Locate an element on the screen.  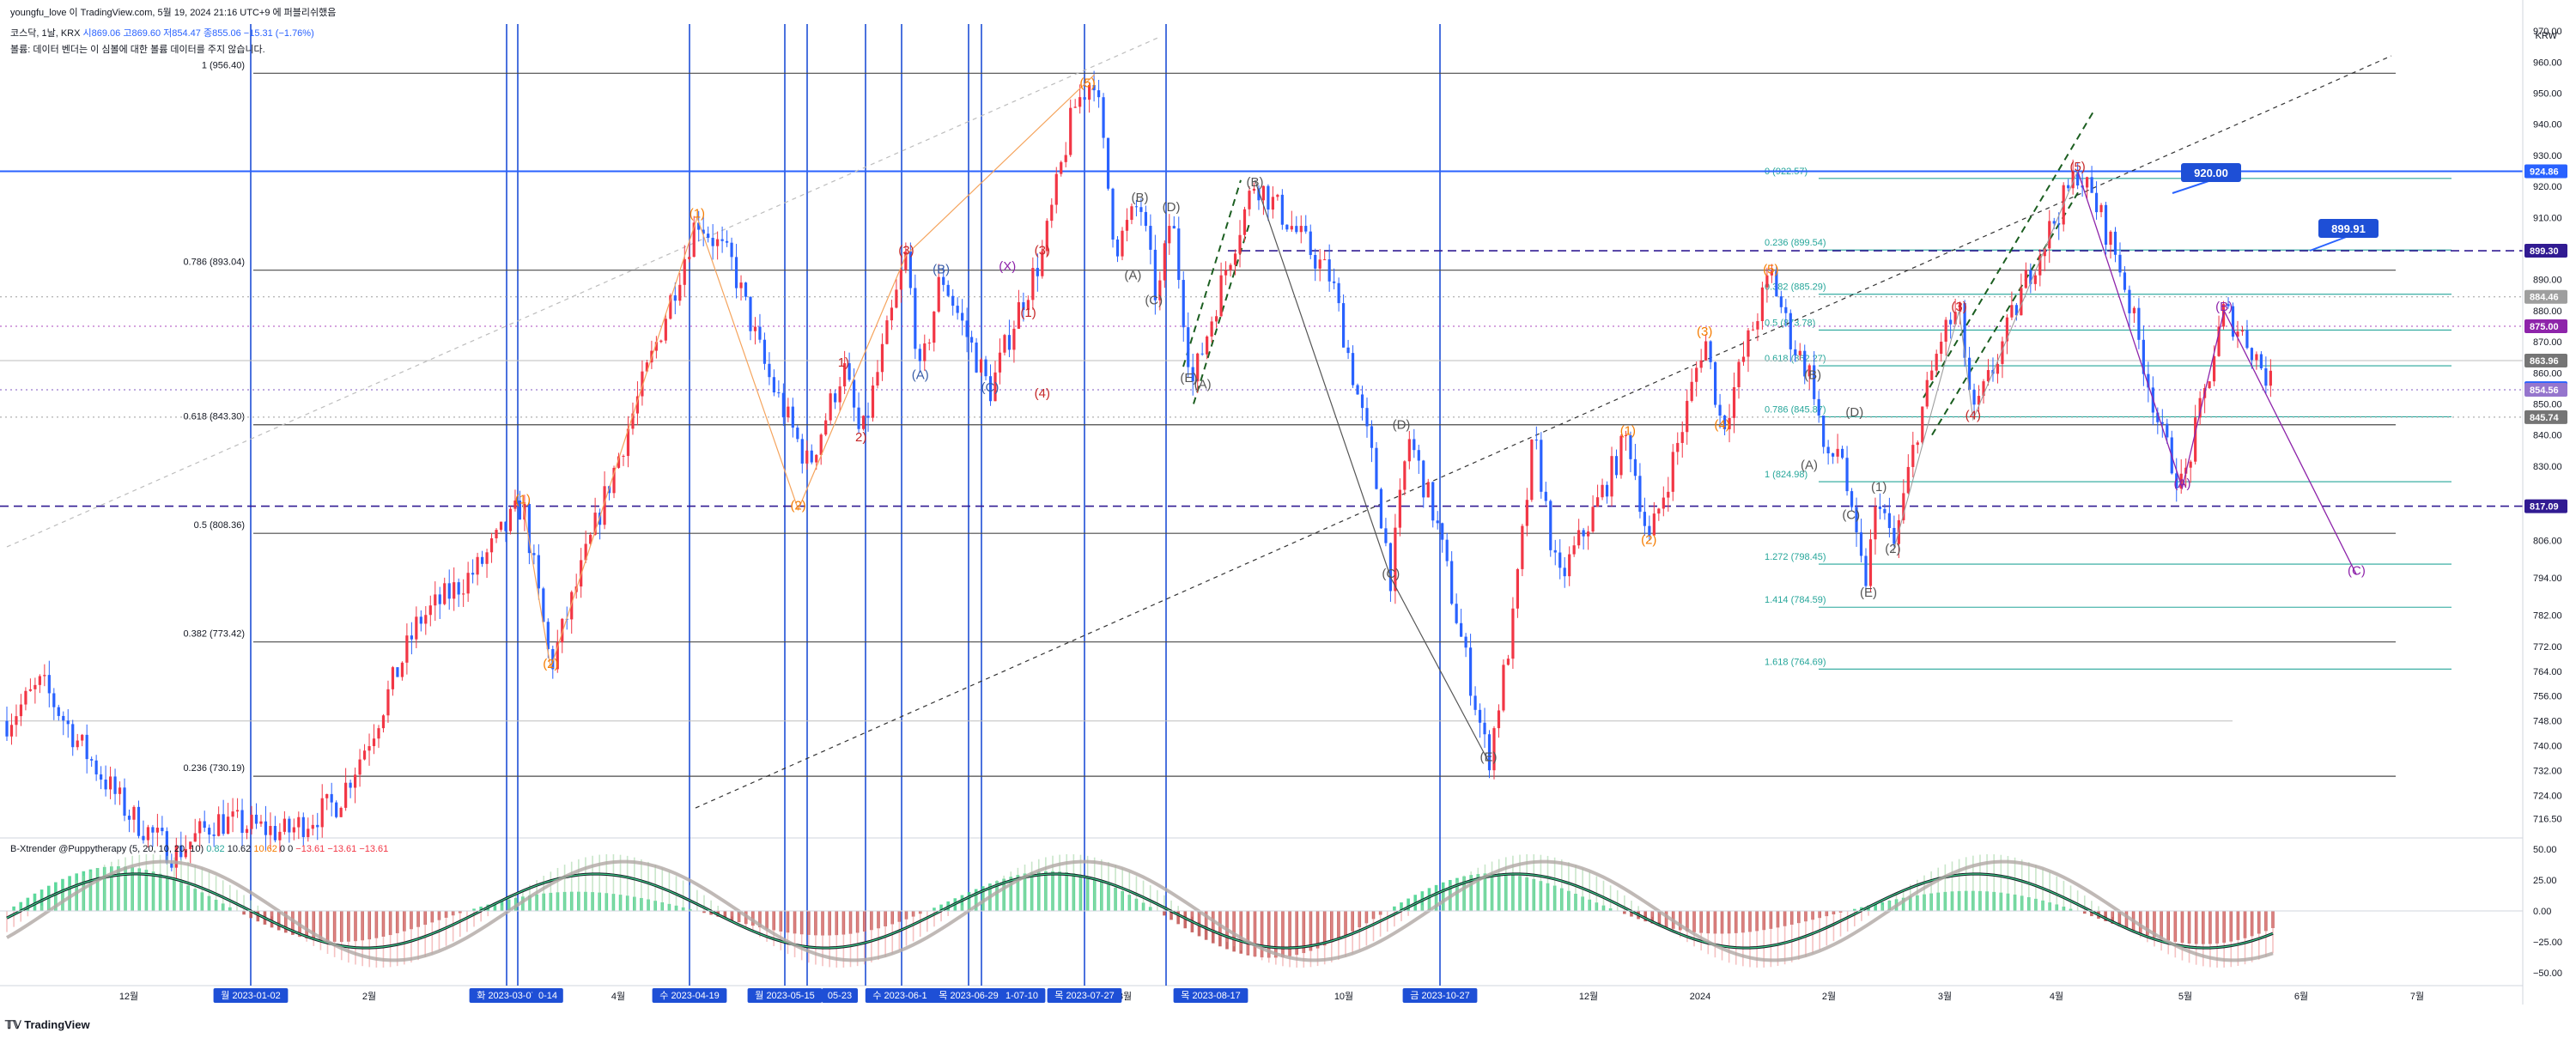
price-tag-label: 863.96 is located at coordinates (2544, 361).